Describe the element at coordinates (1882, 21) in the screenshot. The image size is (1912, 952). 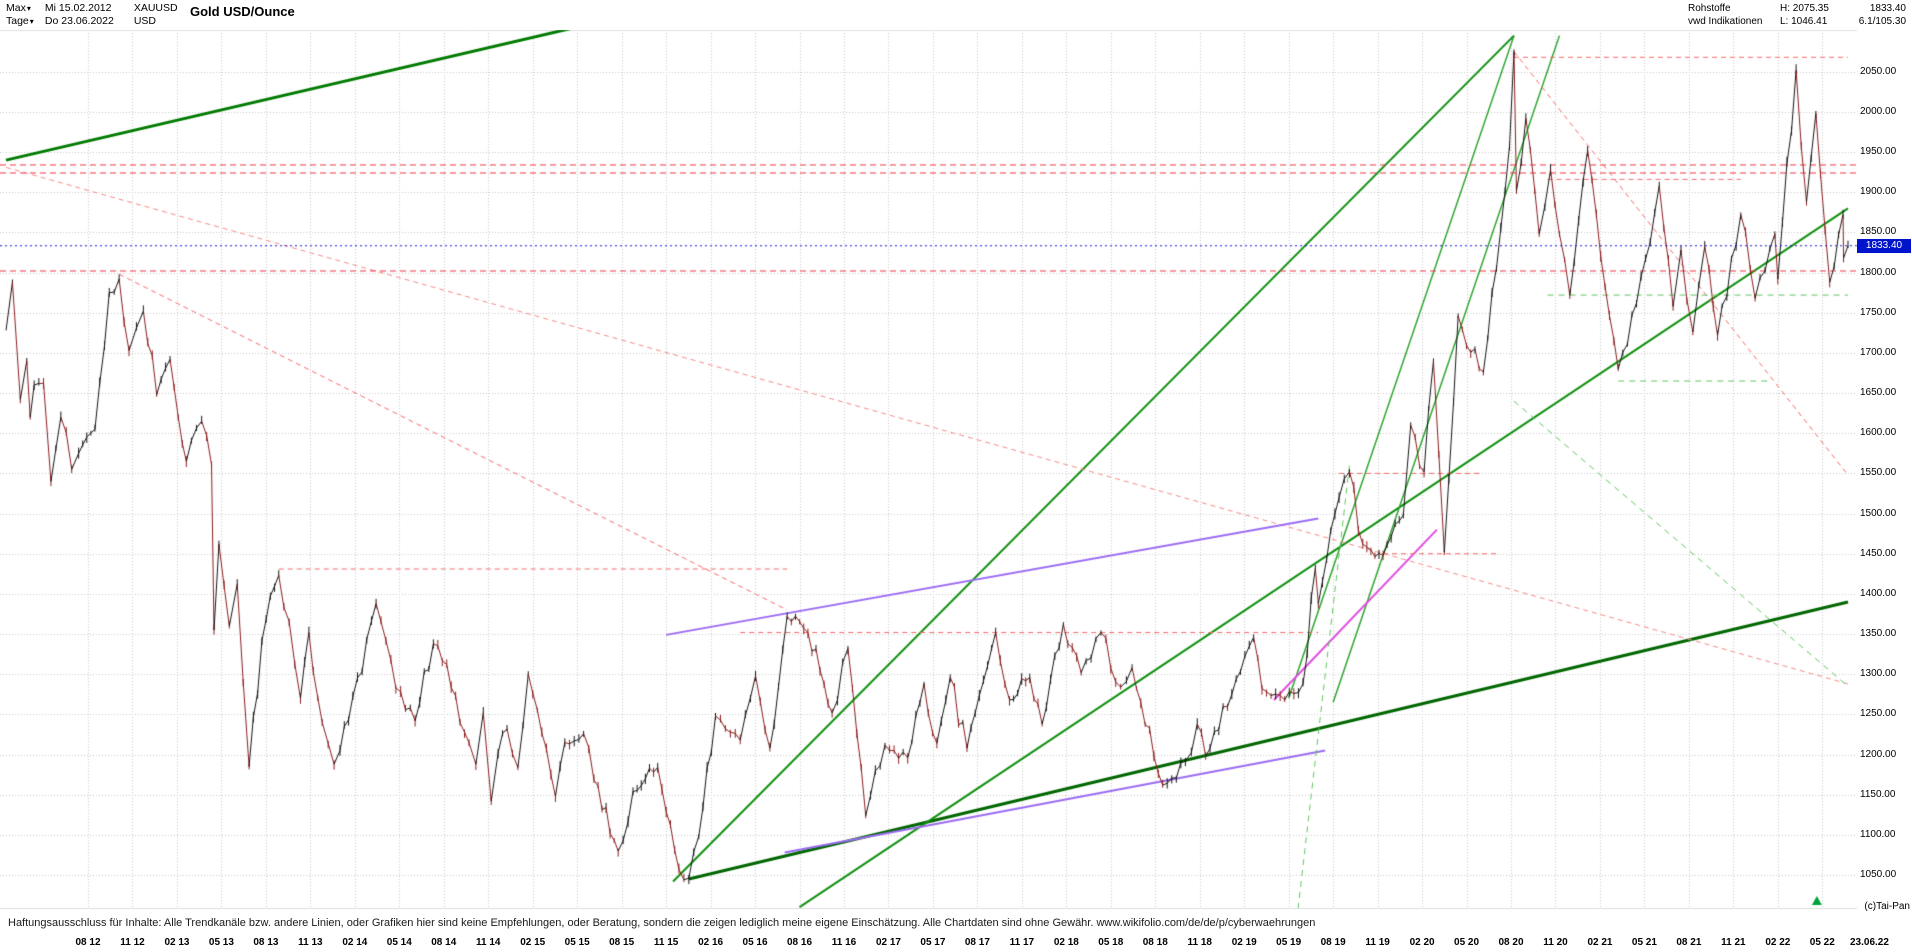
I see `change-value: 6.1/105.30` at that location.